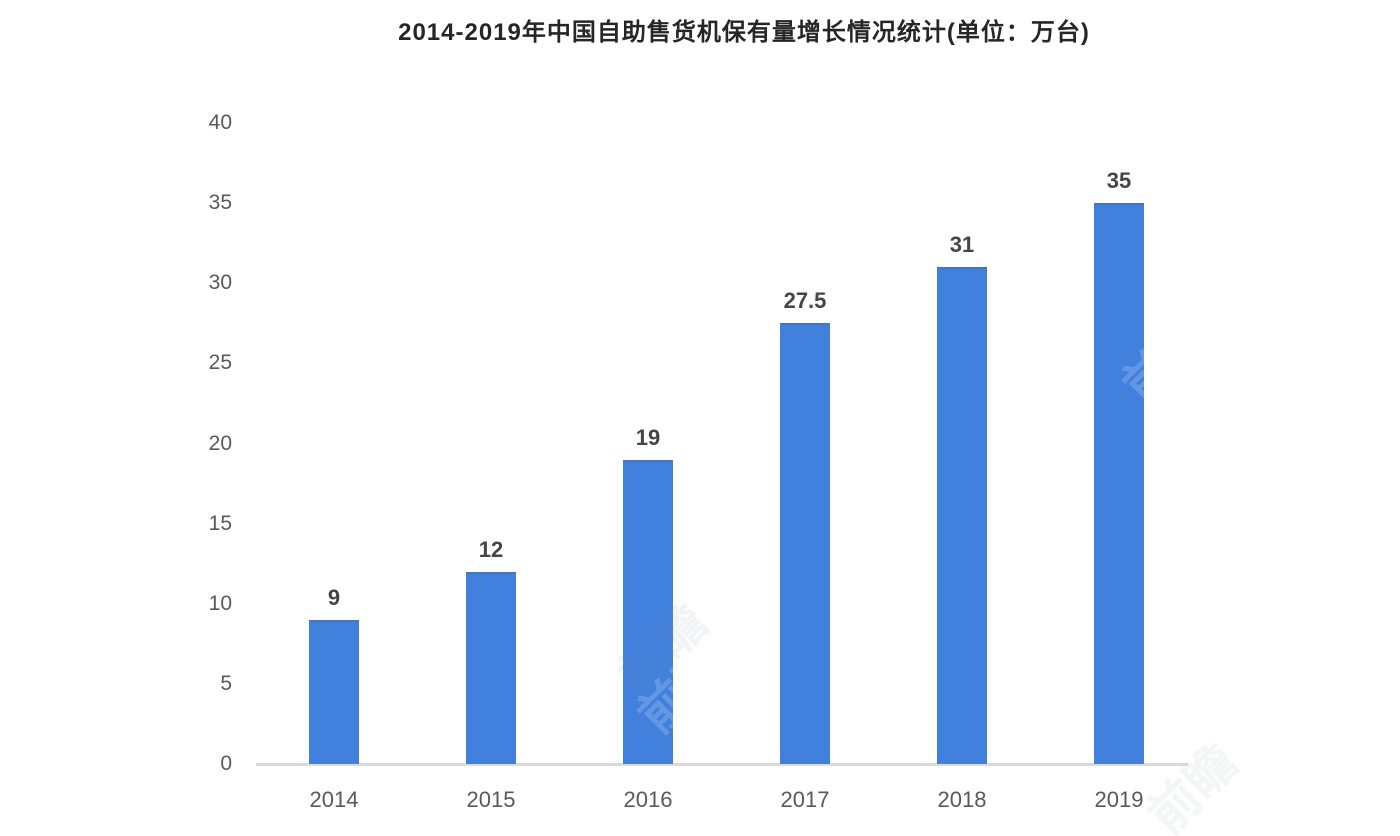 The height and width of the screenshot is (836, 1400). Describe the element at coordinates (220, 443) in the screenshot. I see `y-tick-label: 20` at that location.